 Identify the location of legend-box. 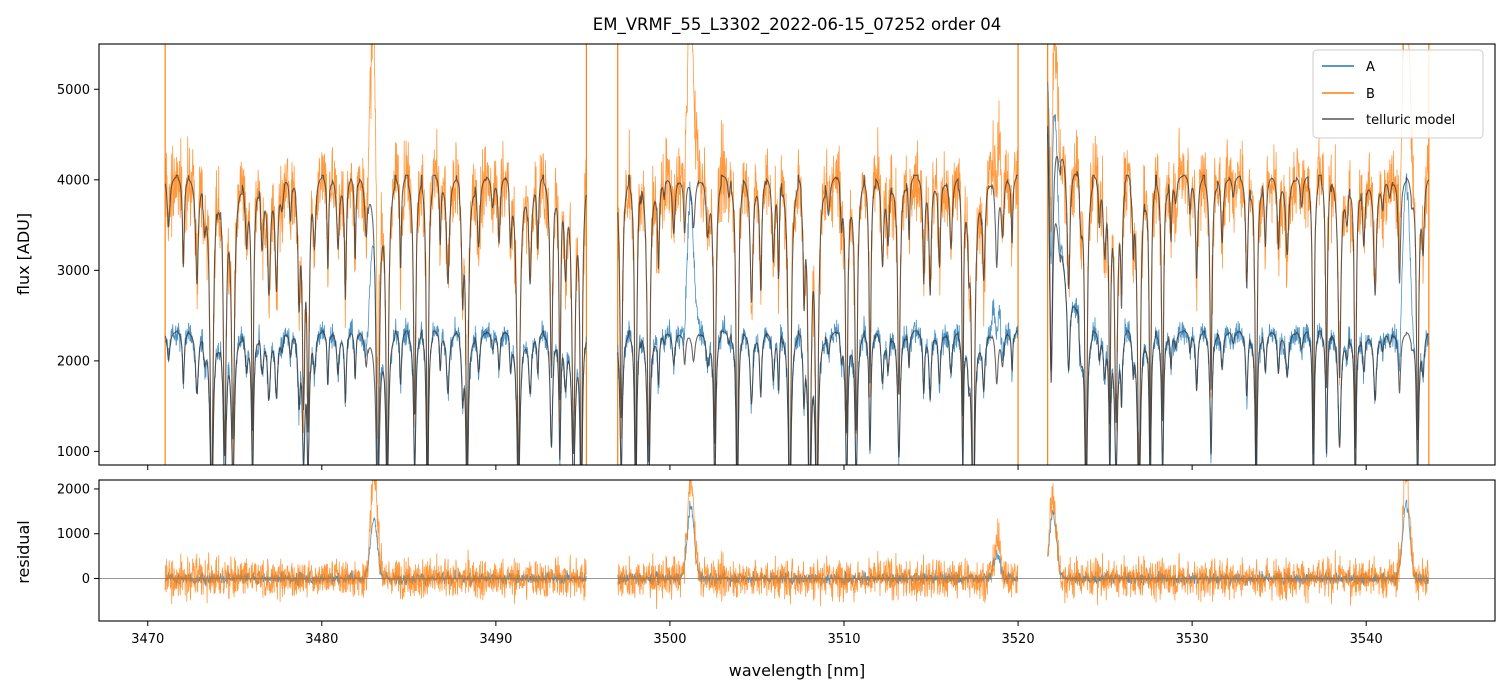
(1398, 94).